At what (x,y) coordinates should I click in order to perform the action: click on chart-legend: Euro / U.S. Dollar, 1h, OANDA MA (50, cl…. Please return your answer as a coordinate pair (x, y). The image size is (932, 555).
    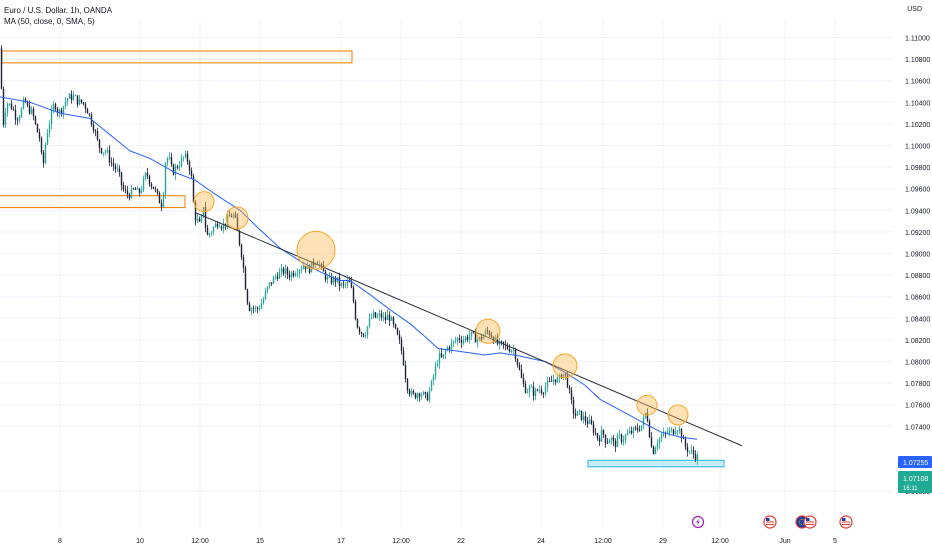
    Looking at the image, I should click on (58, 16).